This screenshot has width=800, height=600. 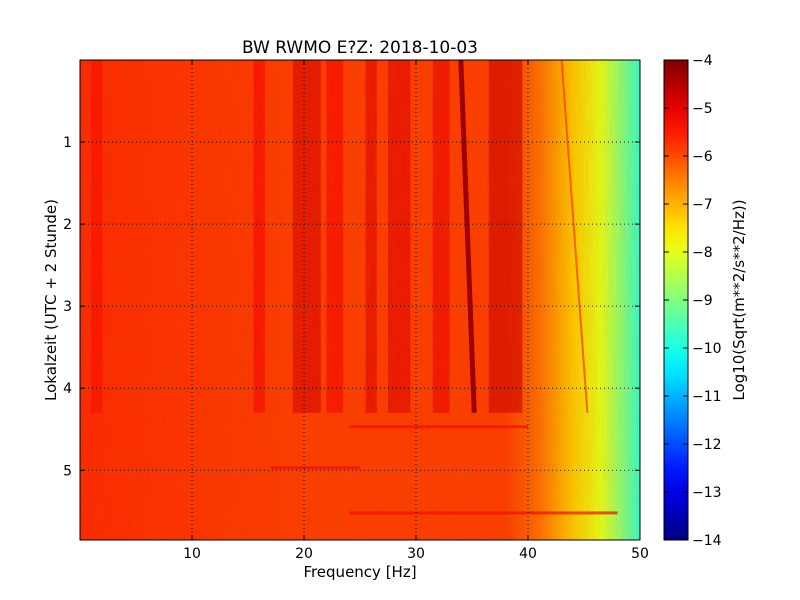 I want to click on colorbar-tick-label: −5, so click(x=702, y=109).